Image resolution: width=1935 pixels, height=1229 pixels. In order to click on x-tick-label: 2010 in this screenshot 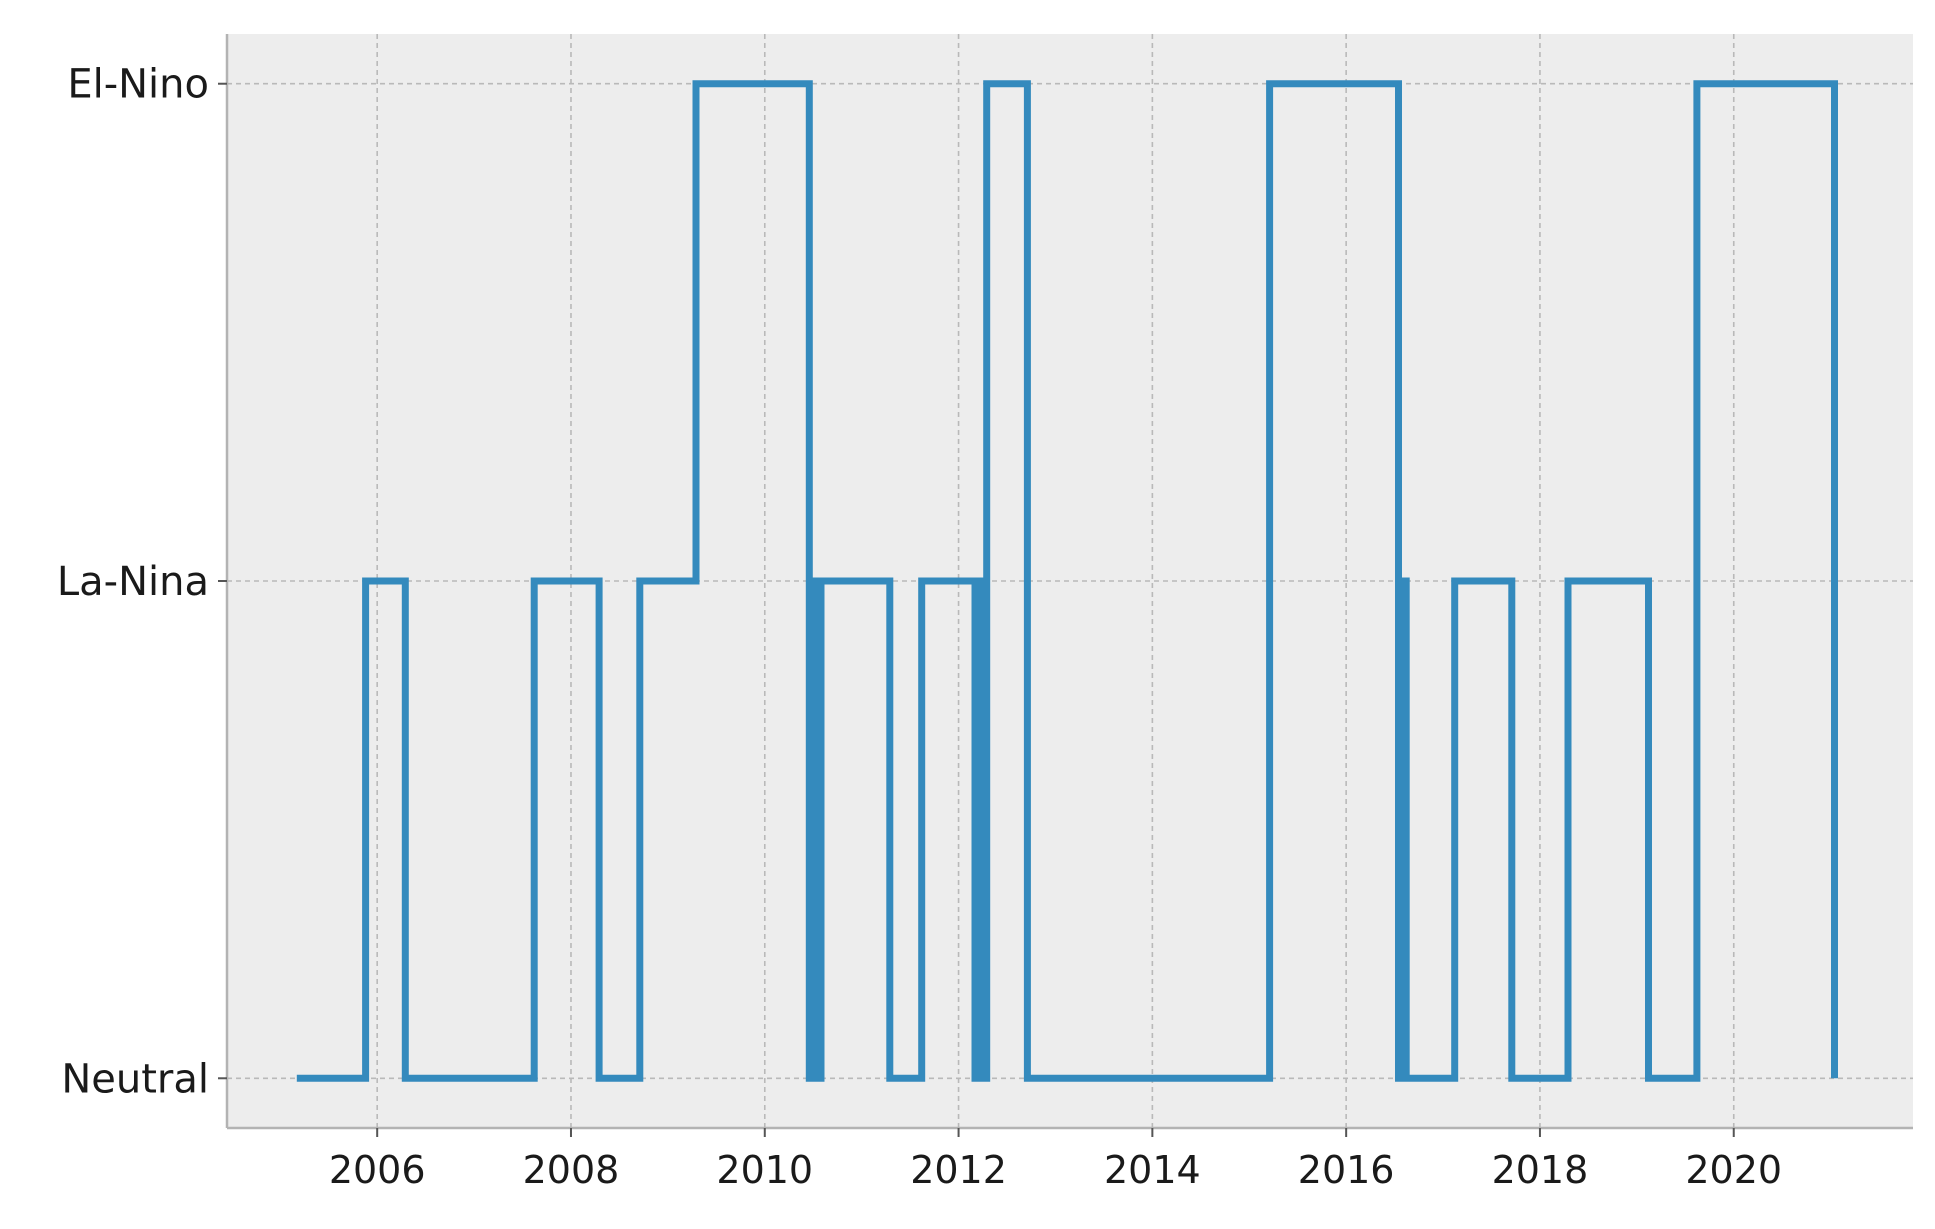, I will do `click(764, 1170)`.